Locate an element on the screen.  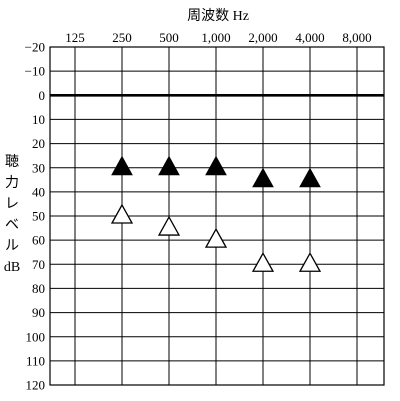
y-tick-label: 80 is located at coordinates (38, 288).